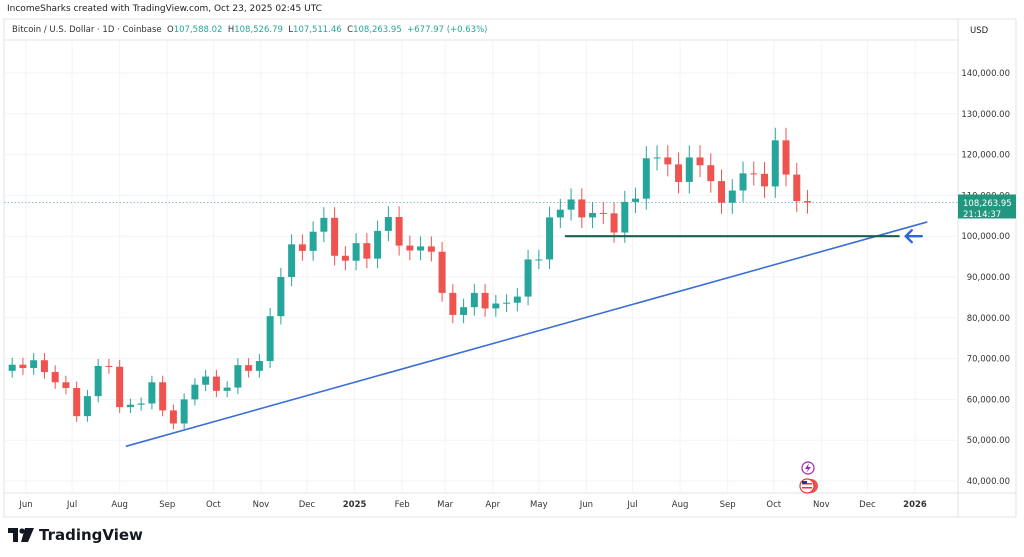  Describe the element at coordinates (988, 360) in the screenshot. I see `price-tick-label: 70,000.00` at that location.